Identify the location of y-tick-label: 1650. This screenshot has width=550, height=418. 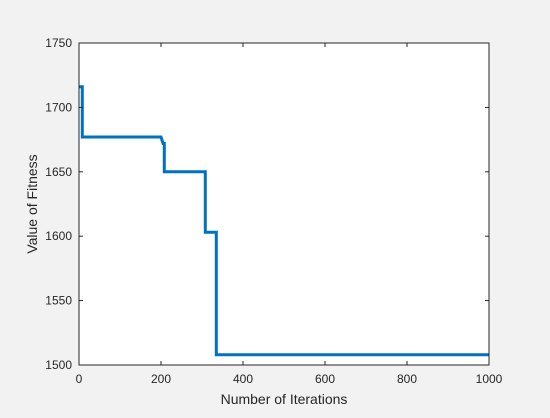
(58, 172).